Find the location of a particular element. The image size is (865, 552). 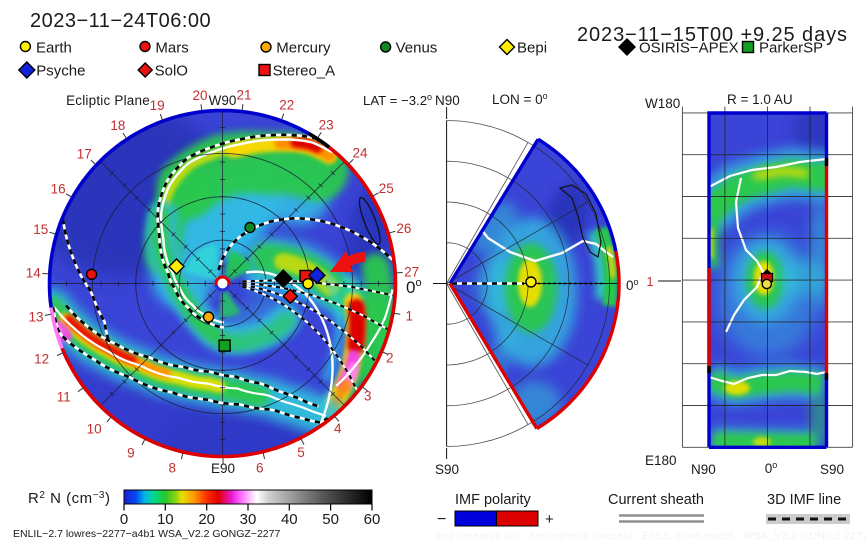

svg-text: 23 is located at coordinates (326, 124).